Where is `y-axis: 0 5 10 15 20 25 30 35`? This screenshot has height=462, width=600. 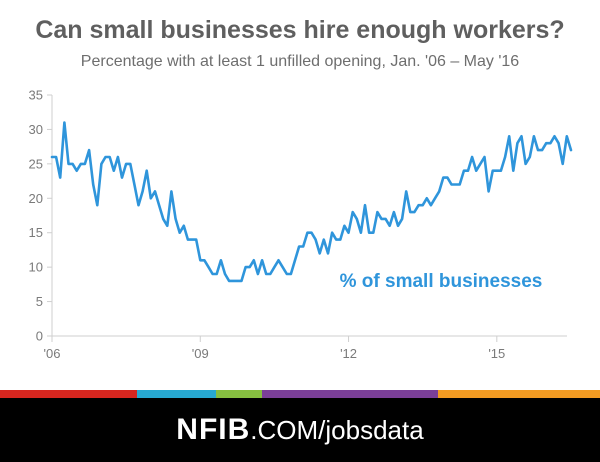
y-axis: 0 5 10 15 20 25 30 35 is located at coordinates (41, 216).